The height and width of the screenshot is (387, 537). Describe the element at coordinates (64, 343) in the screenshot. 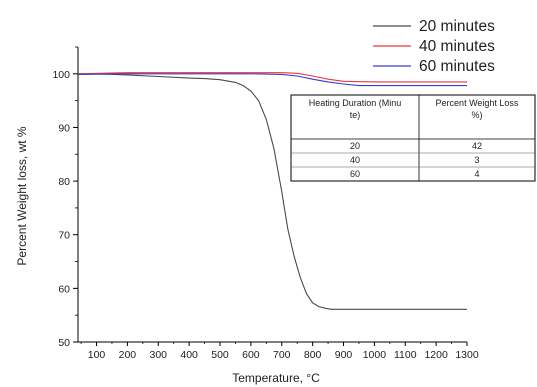

I see `y-tick-label: 50` at that location.